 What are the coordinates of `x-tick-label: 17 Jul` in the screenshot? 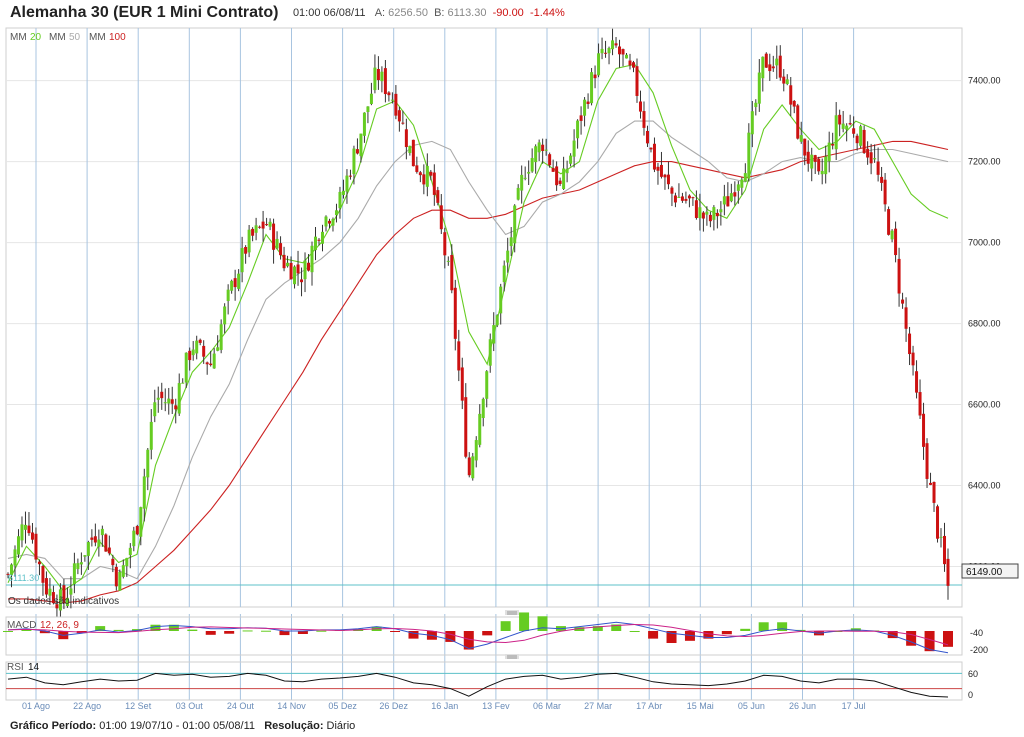 It's located at (854, 706).